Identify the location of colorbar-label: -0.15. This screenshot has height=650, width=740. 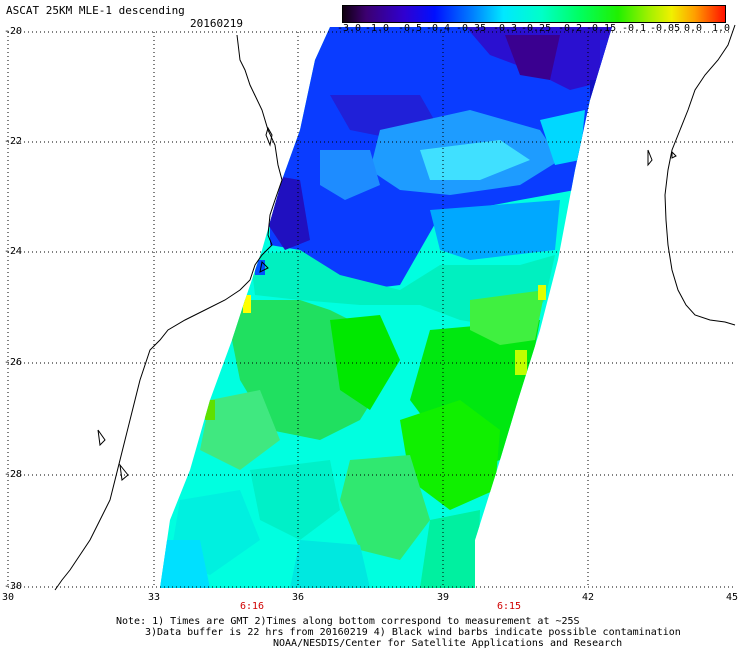
(601, 28).